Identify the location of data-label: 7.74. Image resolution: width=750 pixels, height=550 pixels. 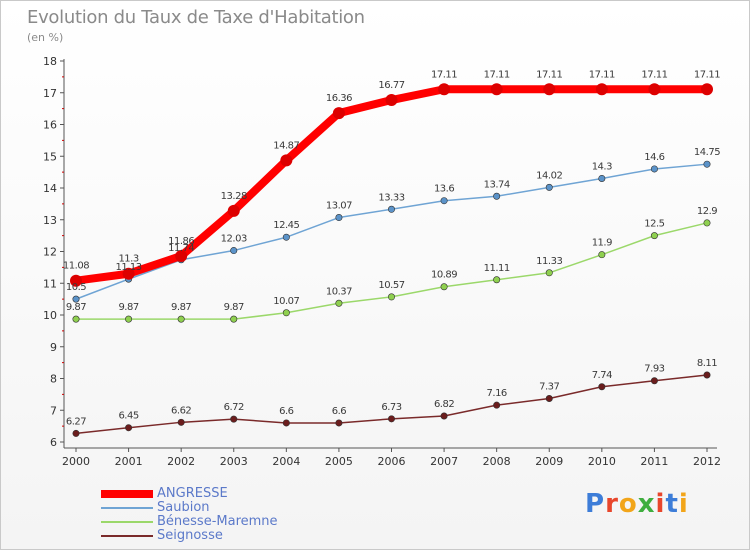
(602, 375).